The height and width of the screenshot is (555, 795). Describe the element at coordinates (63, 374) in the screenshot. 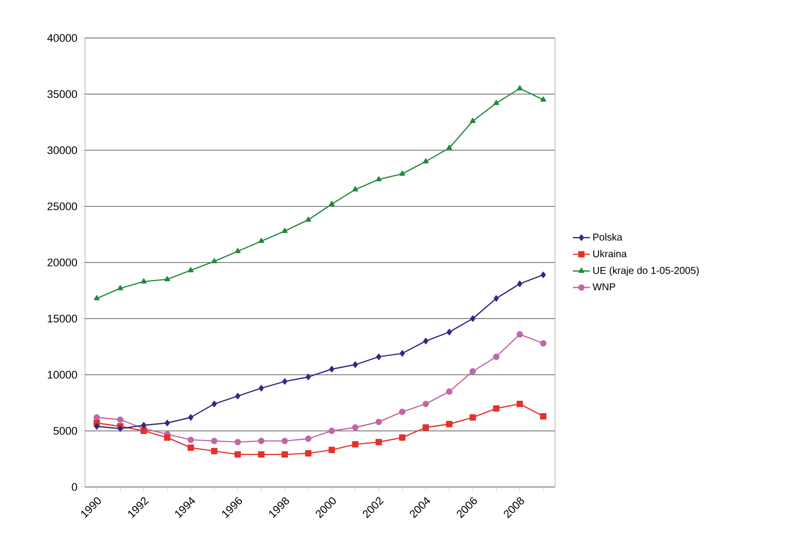

I see `y-tick-label: 10000` at that location.